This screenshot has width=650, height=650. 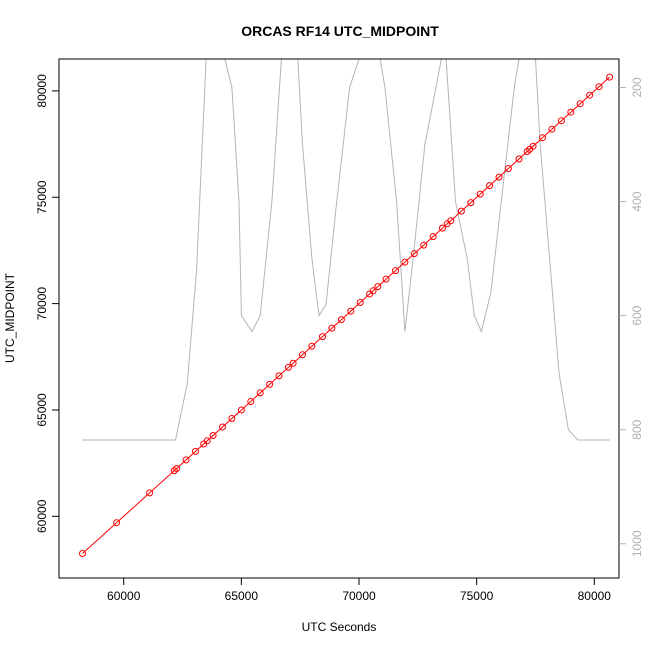 I want to click on y-tick-label: 65000, so click(x=42, y=410).